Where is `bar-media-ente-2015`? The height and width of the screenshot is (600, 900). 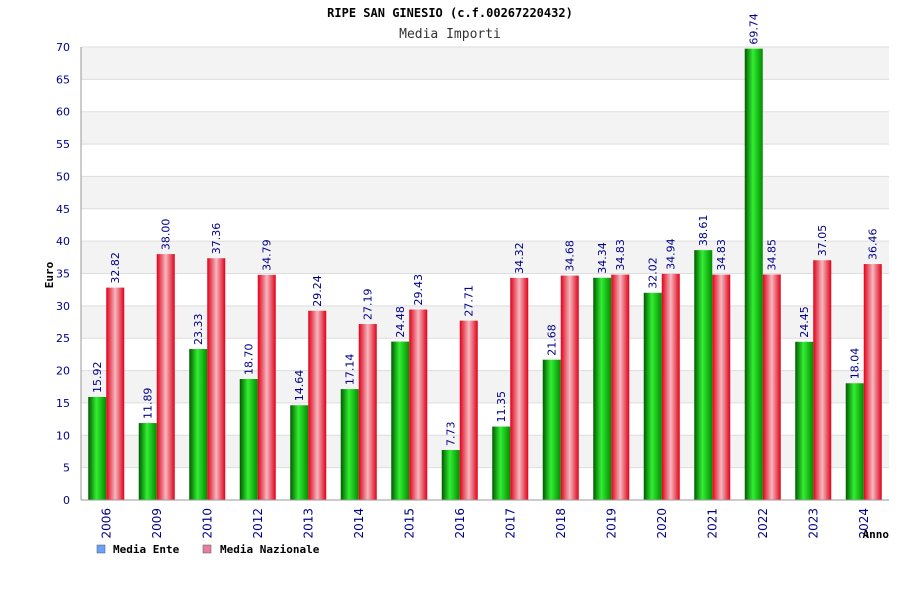 bar-media-ente-2015 is located at coordinates (400, 420).